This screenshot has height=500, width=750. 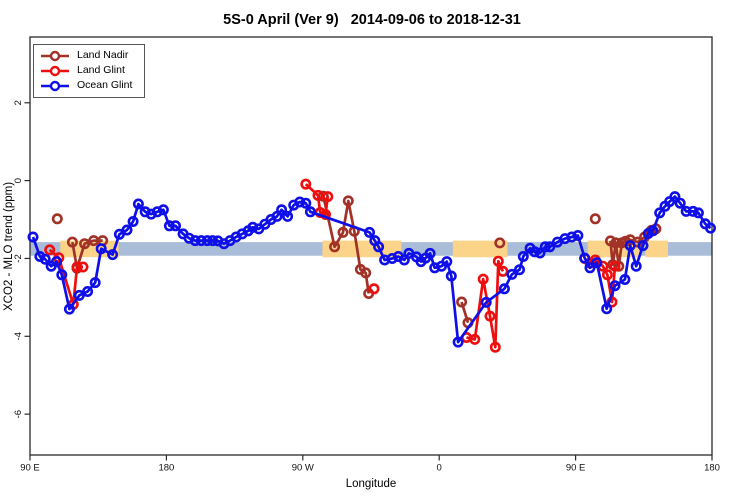 I want to click on land-nadir-marker-icon, so click(x=55, y=55).